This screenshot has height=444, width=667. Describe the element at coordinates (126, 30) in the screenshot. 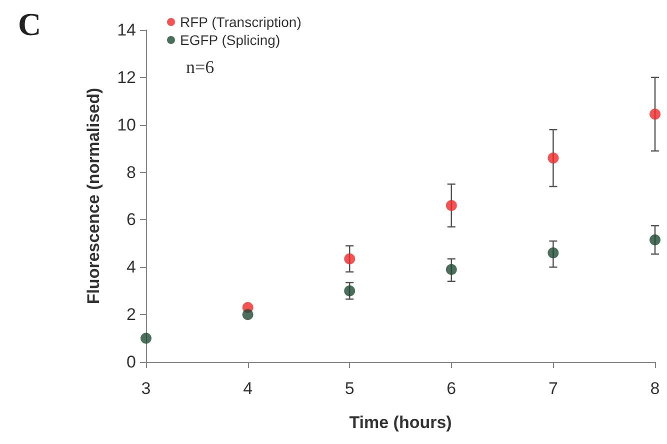

I see `y-tick-label: 14` at that location.